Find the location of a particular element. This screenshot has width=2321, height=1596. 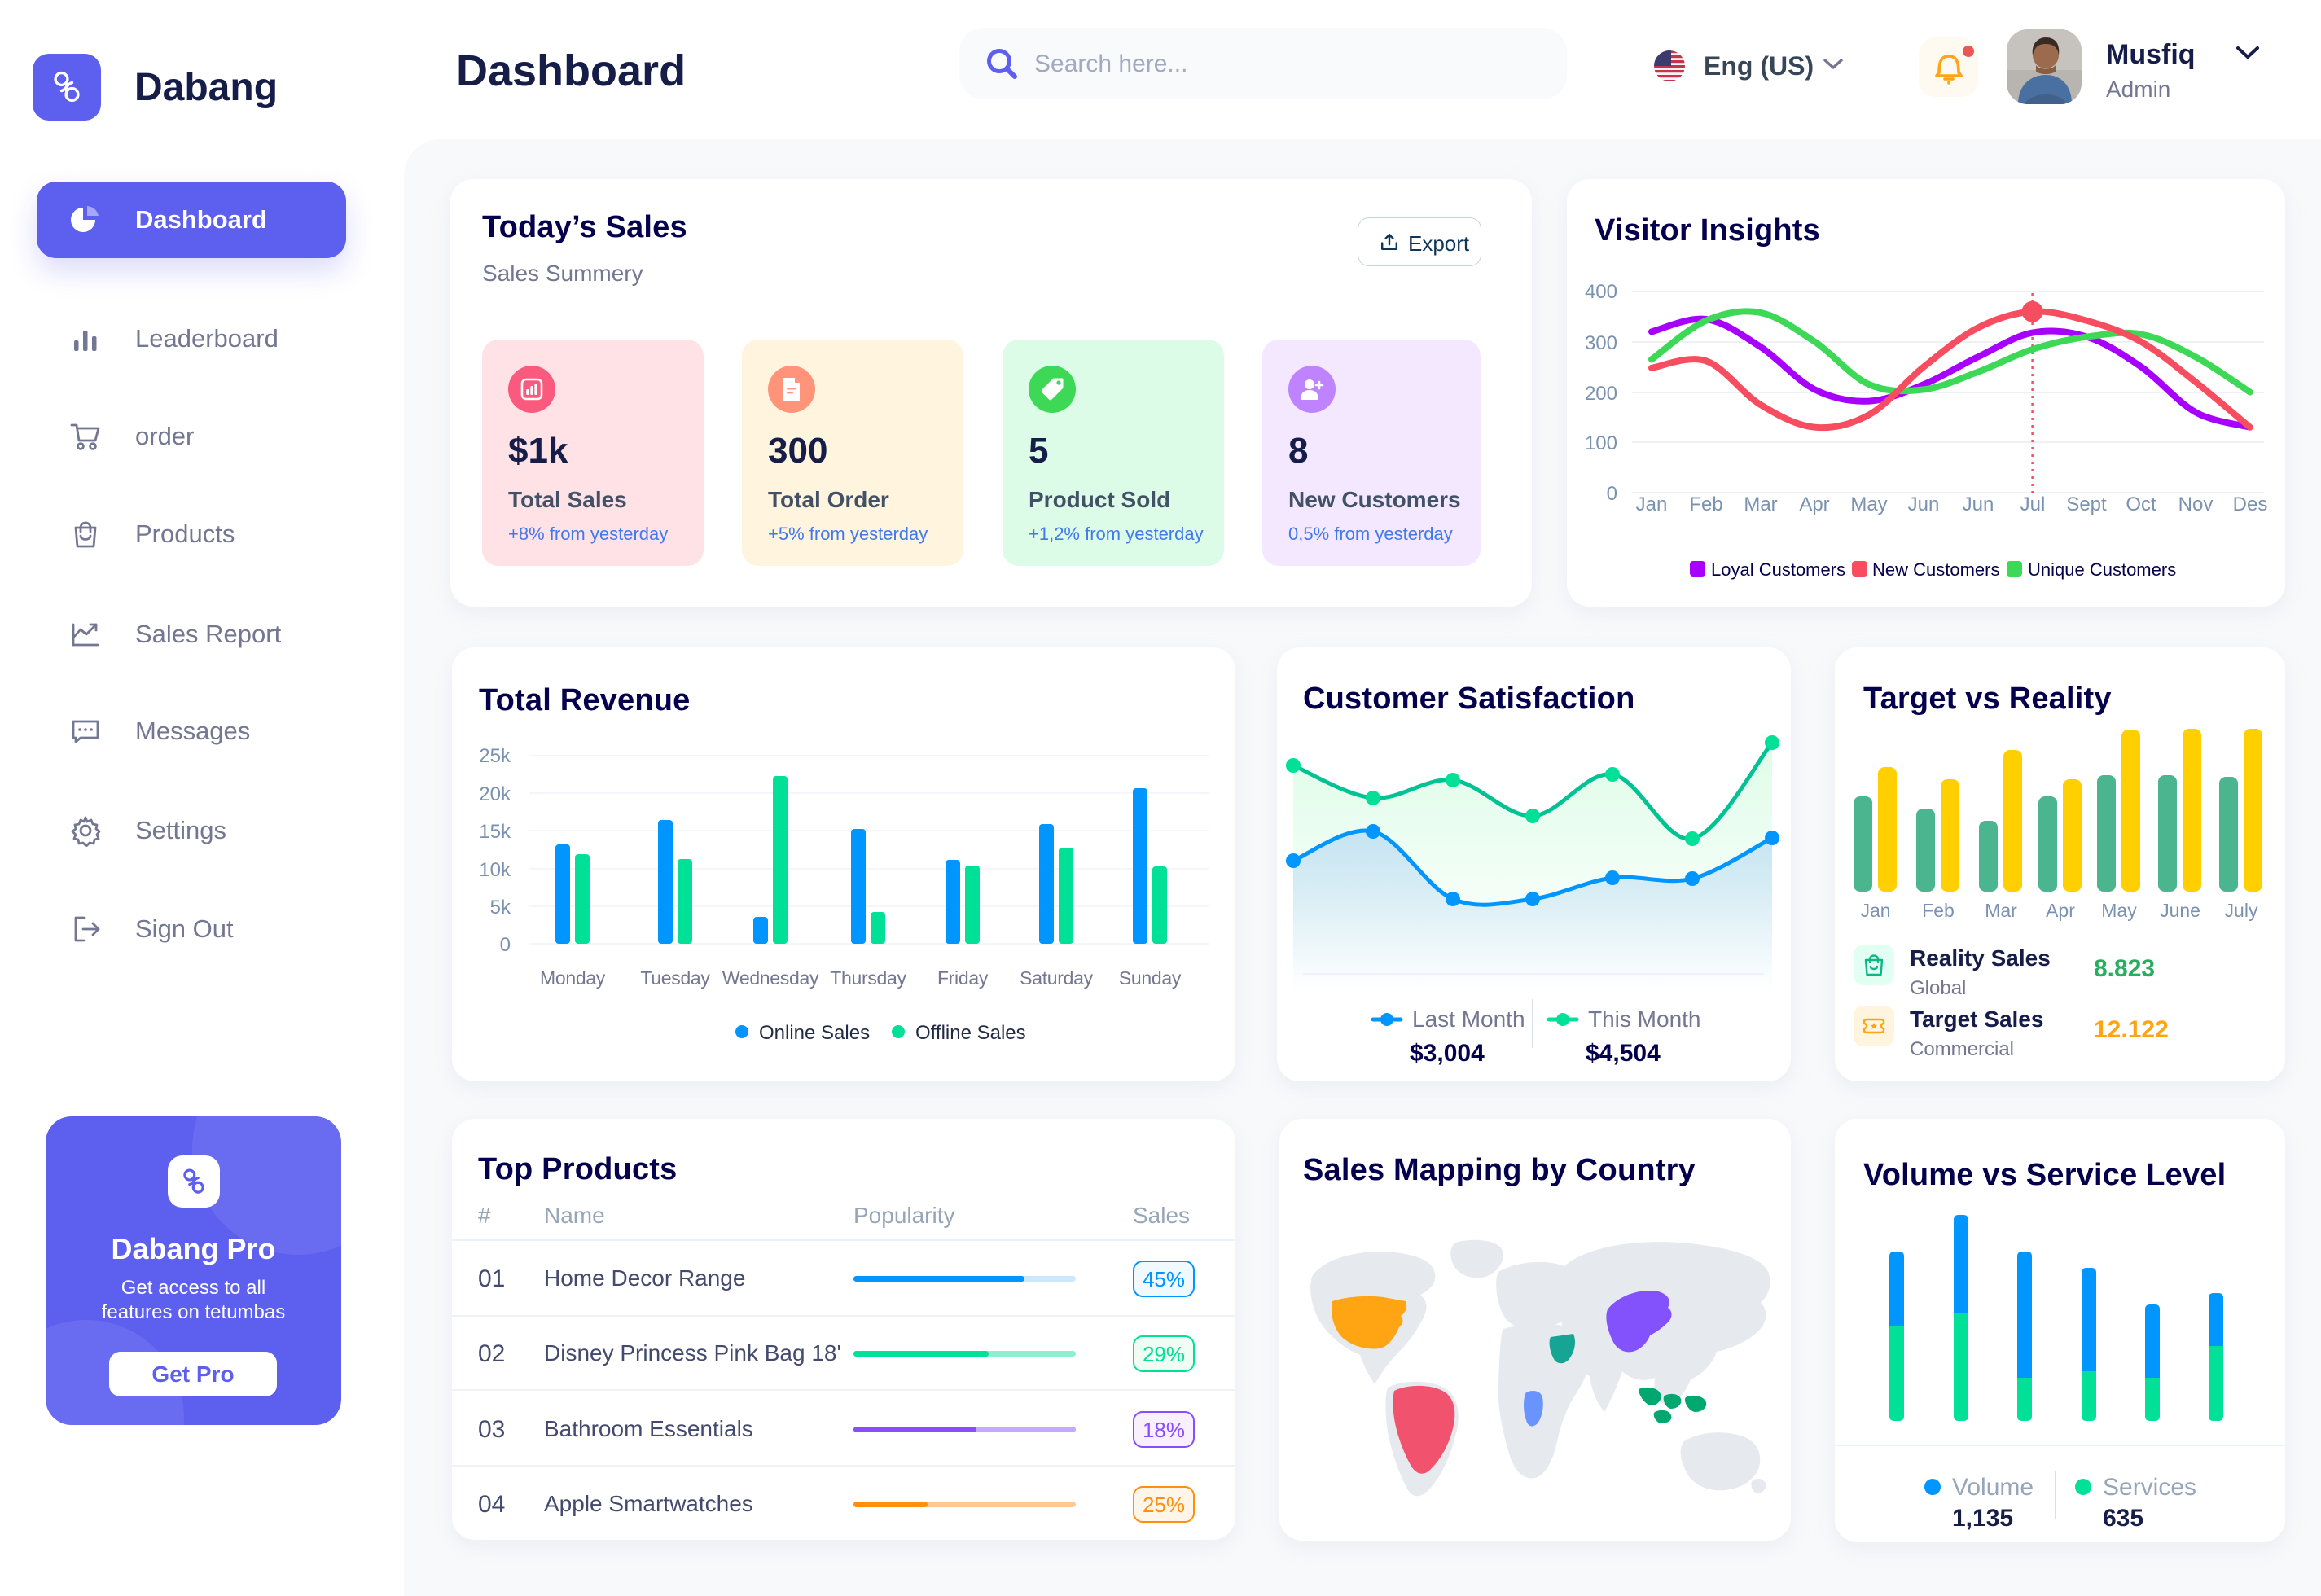

svg-text: 15k is located at coordinates (495, 832).